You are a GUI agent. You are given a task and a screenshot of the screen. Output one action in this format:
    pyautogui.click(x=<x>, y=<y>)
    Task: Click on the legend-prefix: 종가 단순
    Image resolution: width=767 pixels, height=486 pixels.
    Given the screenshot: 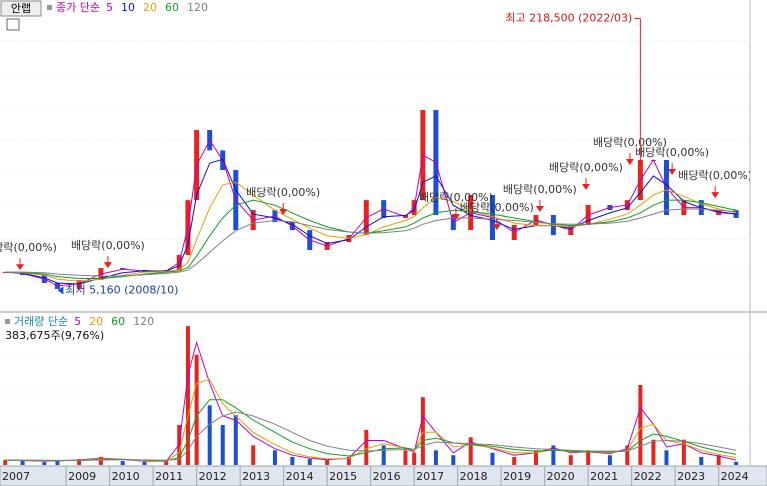 What is the action you would take?
    pyautogui.click(x=78, y=7)
    